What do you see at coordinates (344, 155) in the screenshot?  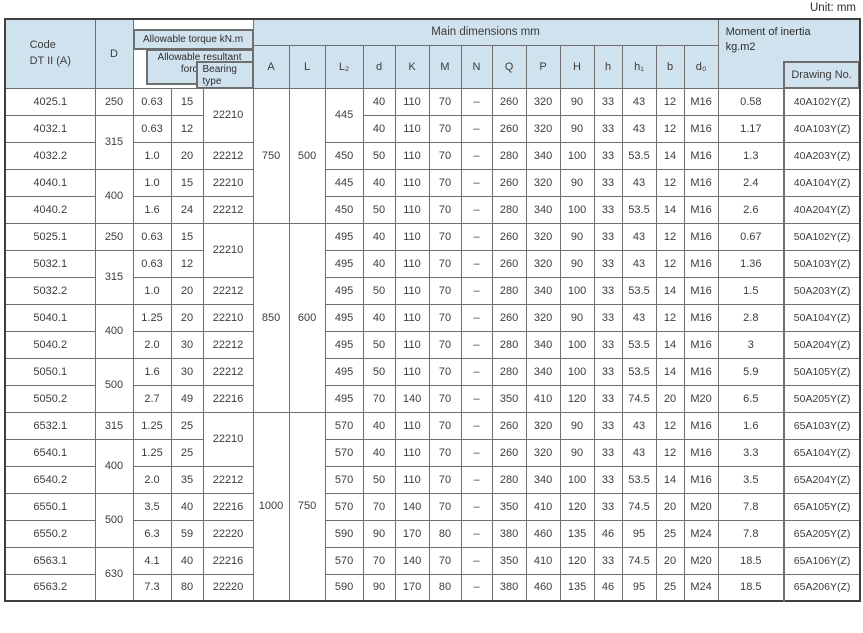 I see `cell: 450` at bounding box center [344, 155].